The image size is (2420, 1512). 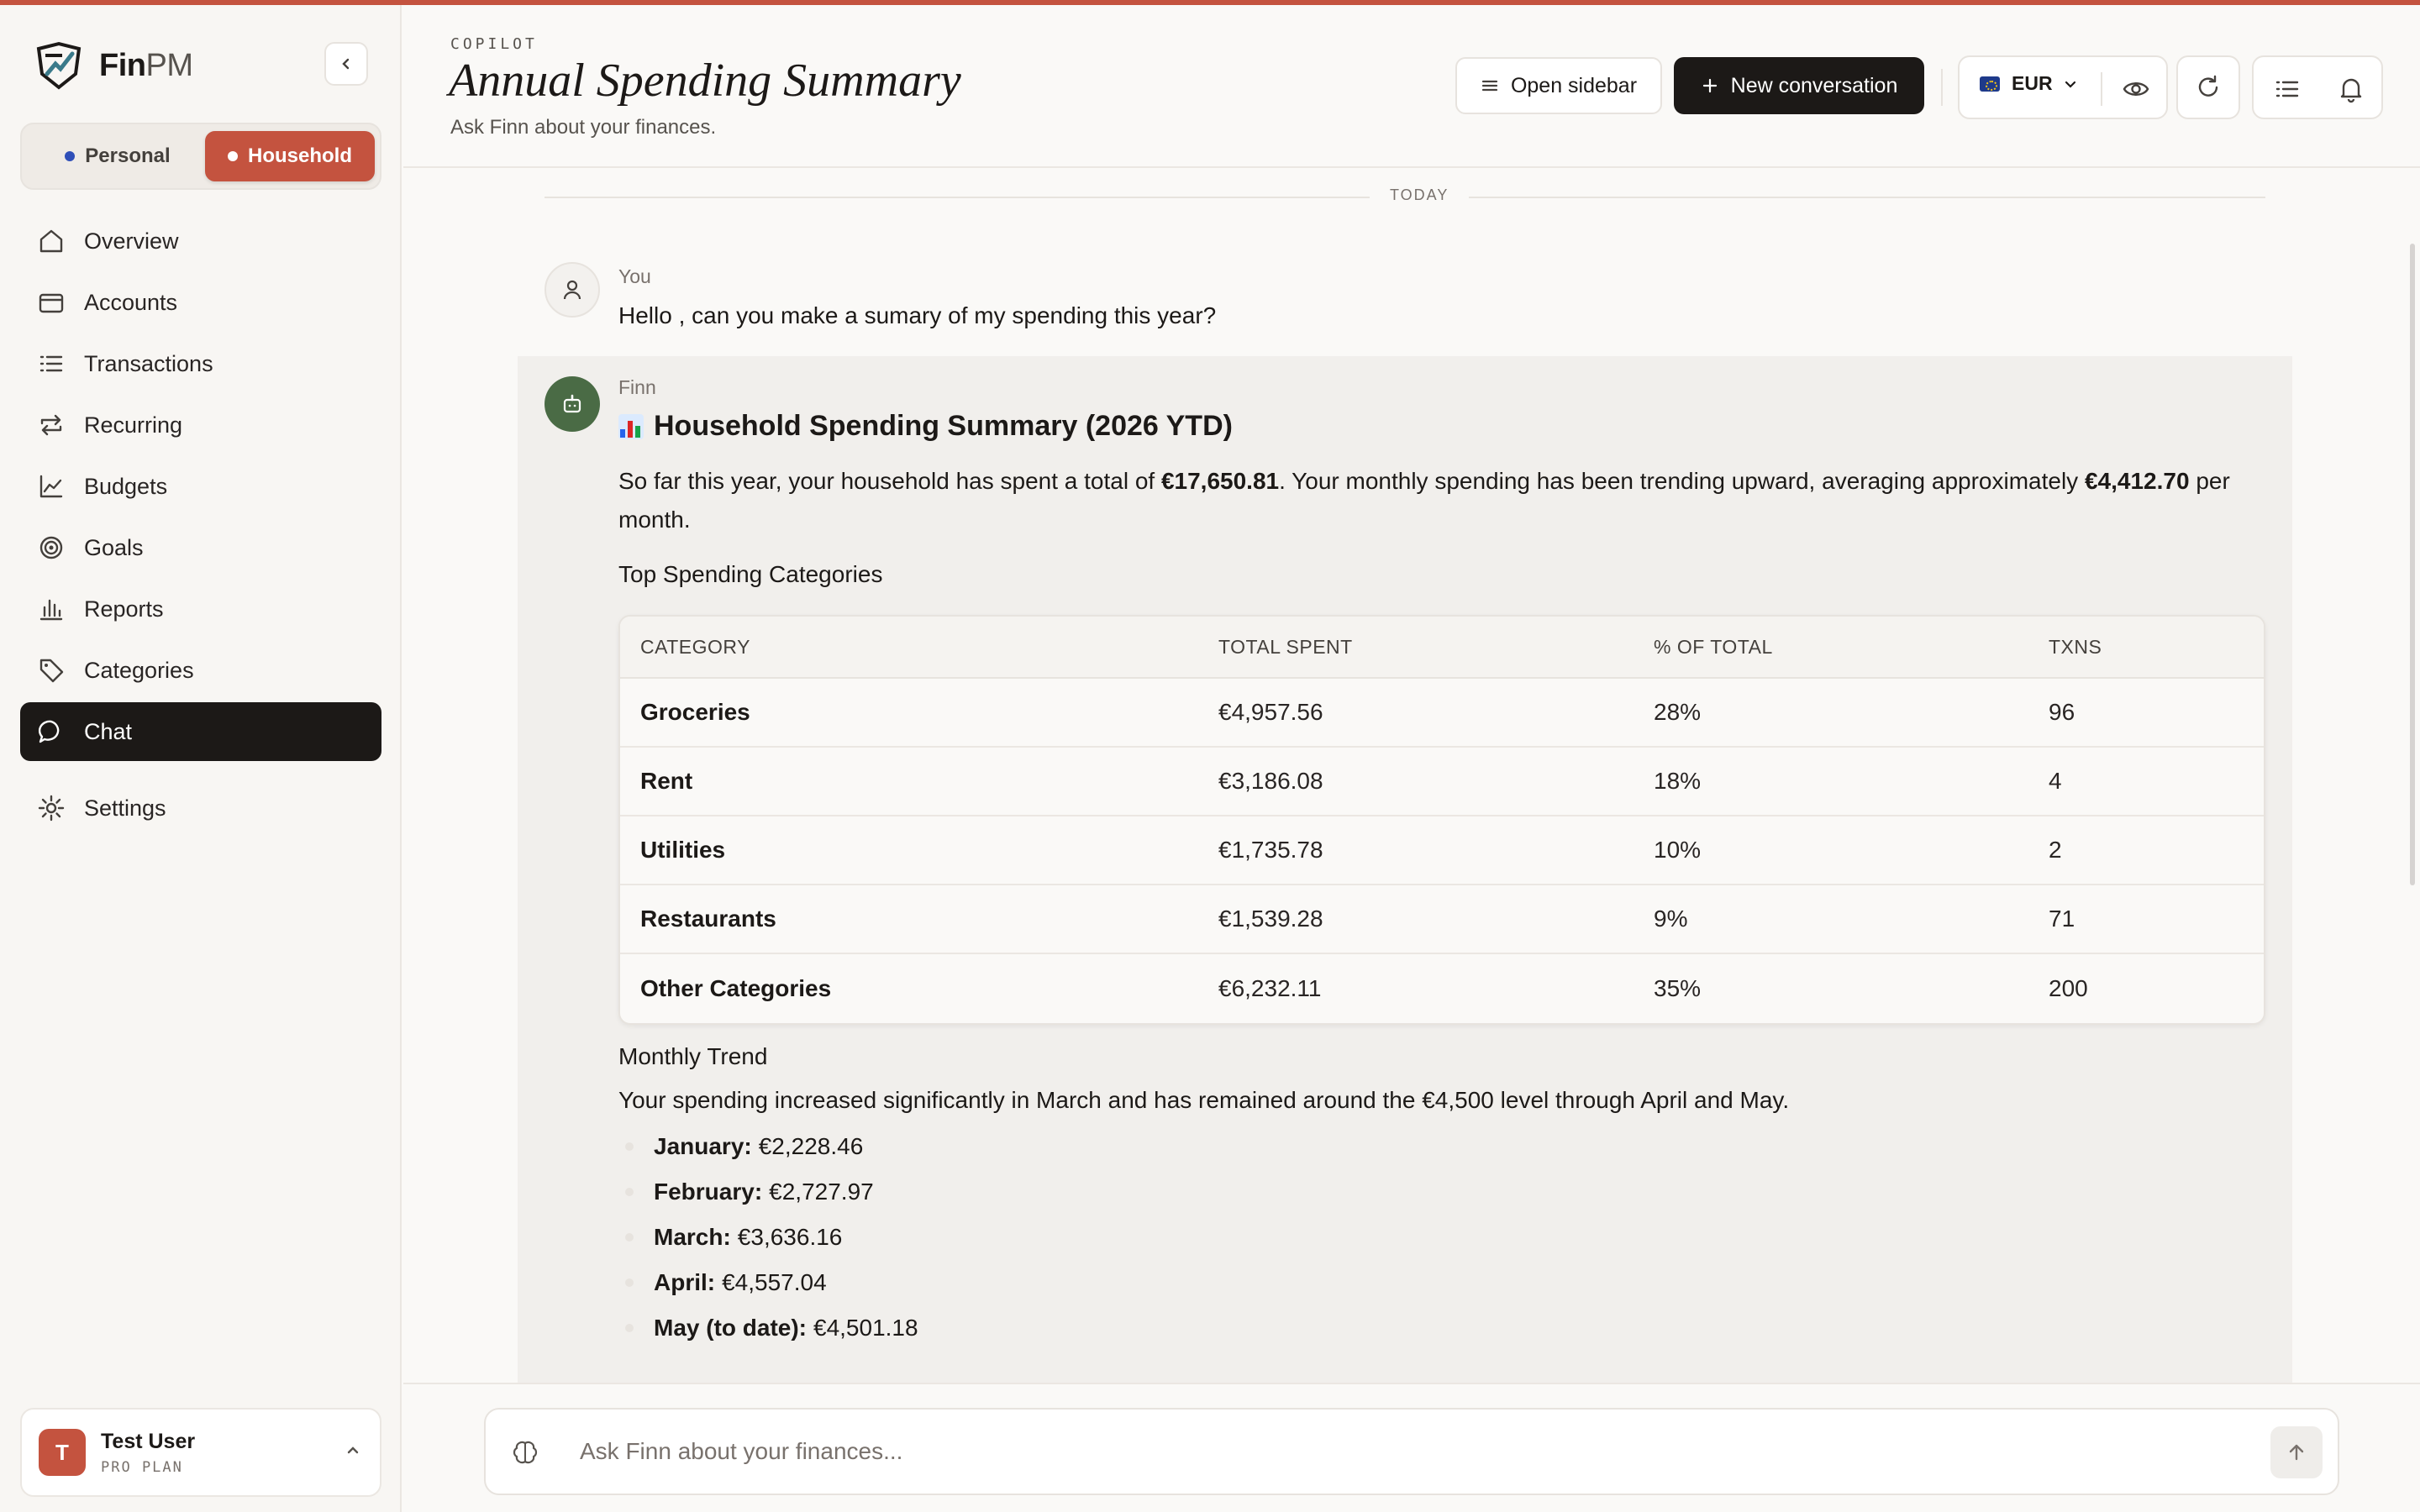 What do you see at coordinates (124, 609) in the screenshot?
I see `sidebar-item-label: Reports` at bounding box center [124, 609].